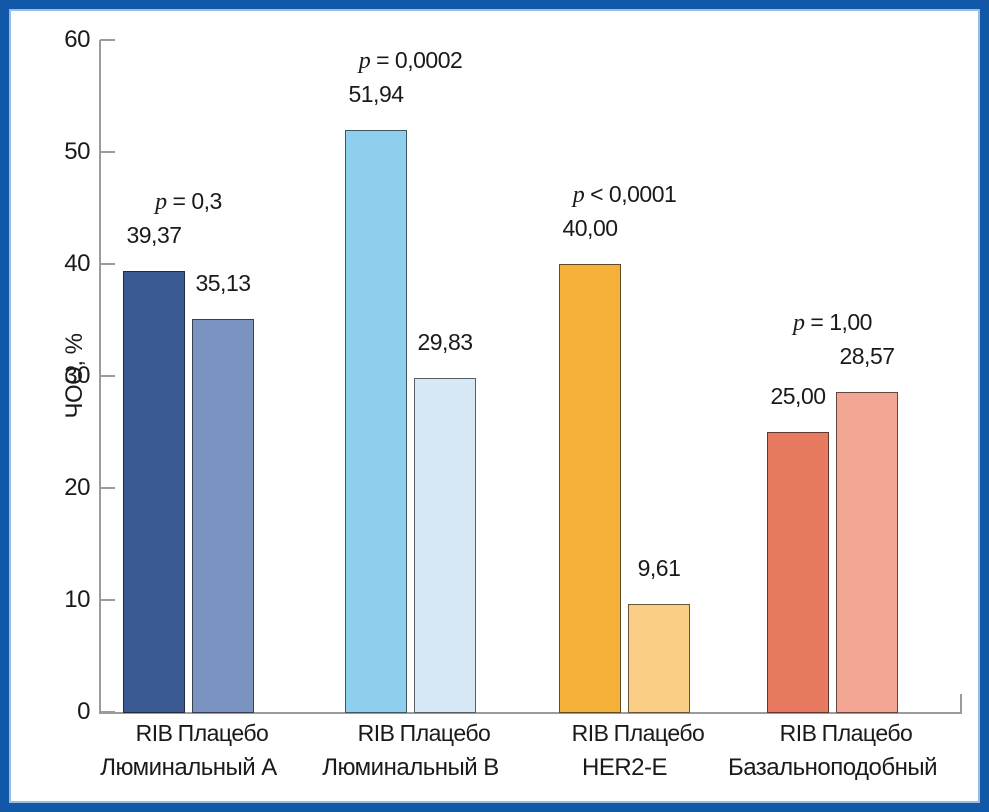  I want to click on group-name-label: Люминальный A, so click(188, 767).